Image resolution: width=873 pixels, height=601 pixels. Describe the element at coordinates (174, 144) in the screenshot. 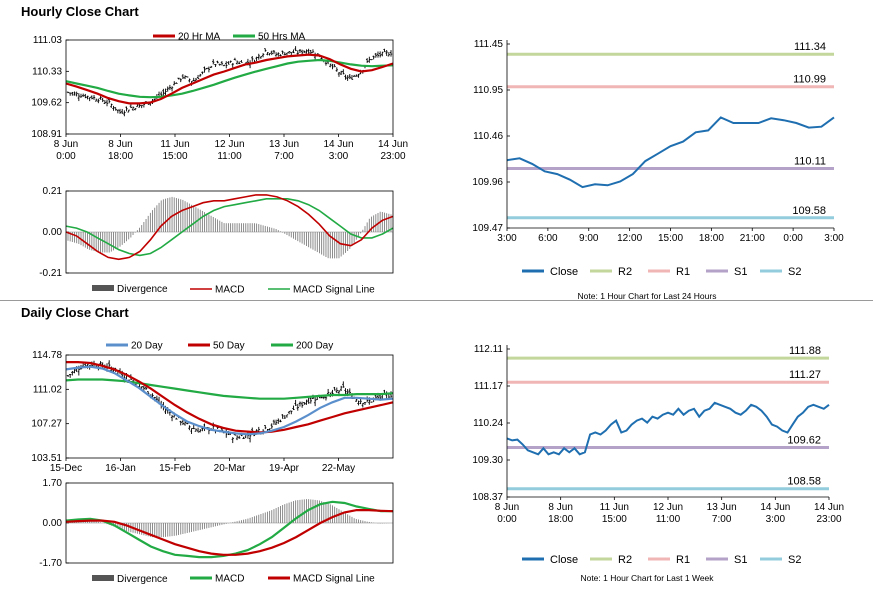

I see `hourly-price-xtick-label: 11 Jun` at that location.